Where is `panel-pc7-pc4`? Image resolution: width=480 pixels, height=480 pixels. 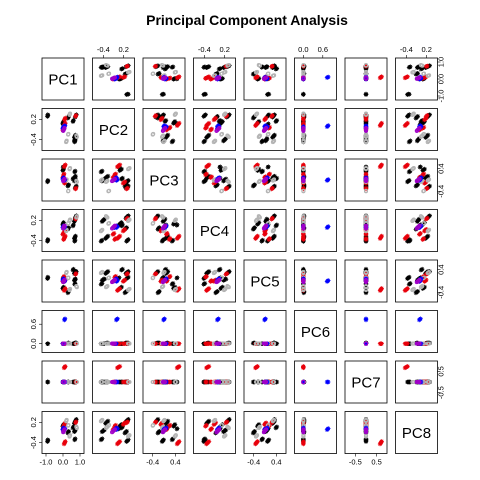 panel-pc7-pc4 is located at coordinates (214, 382).